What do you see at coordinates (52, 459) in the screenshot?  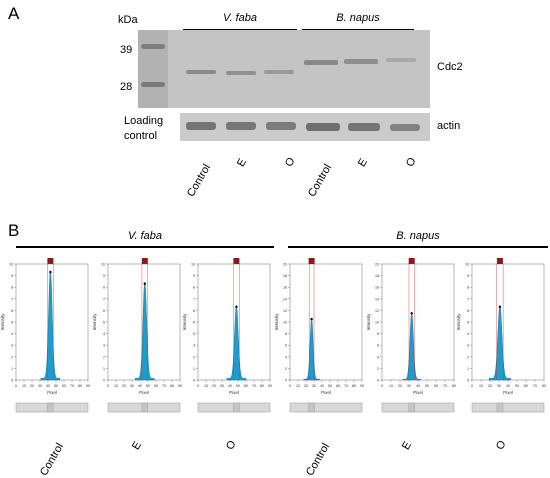 I see `lane-b-1: Control` at bounding box center [52, 459].